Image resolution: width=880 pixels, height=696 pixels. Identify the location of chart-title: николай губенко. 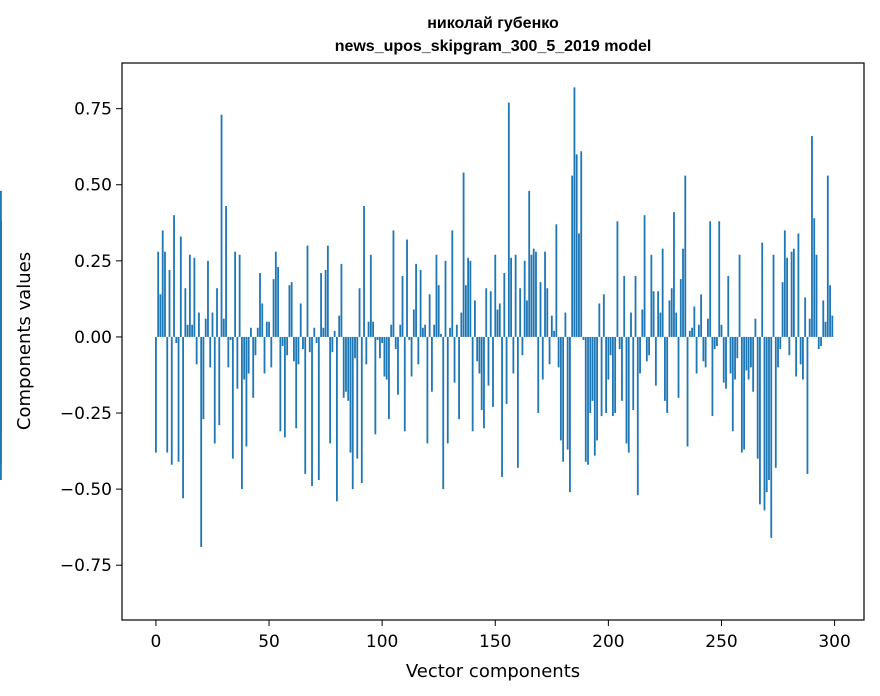
(493, 23).